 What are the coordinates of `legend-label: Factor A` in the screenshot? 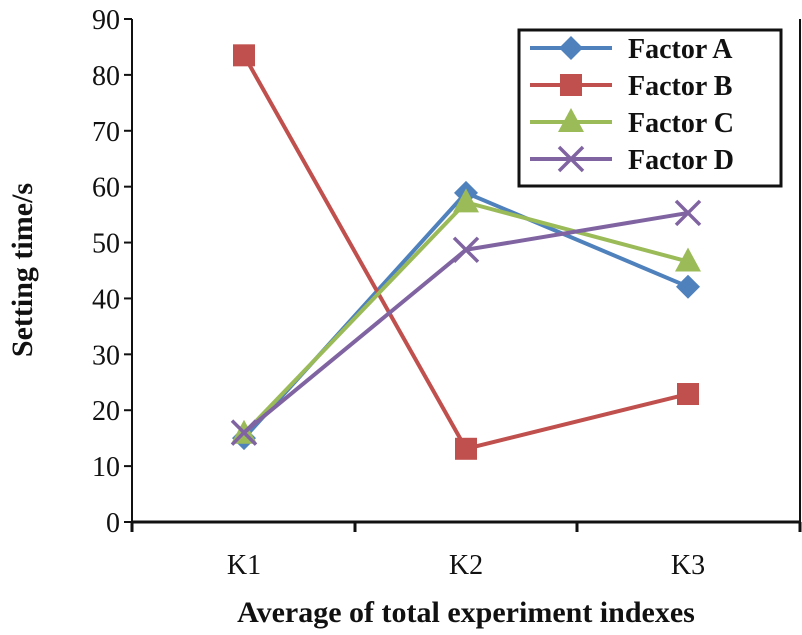 It's located at (680, 49).